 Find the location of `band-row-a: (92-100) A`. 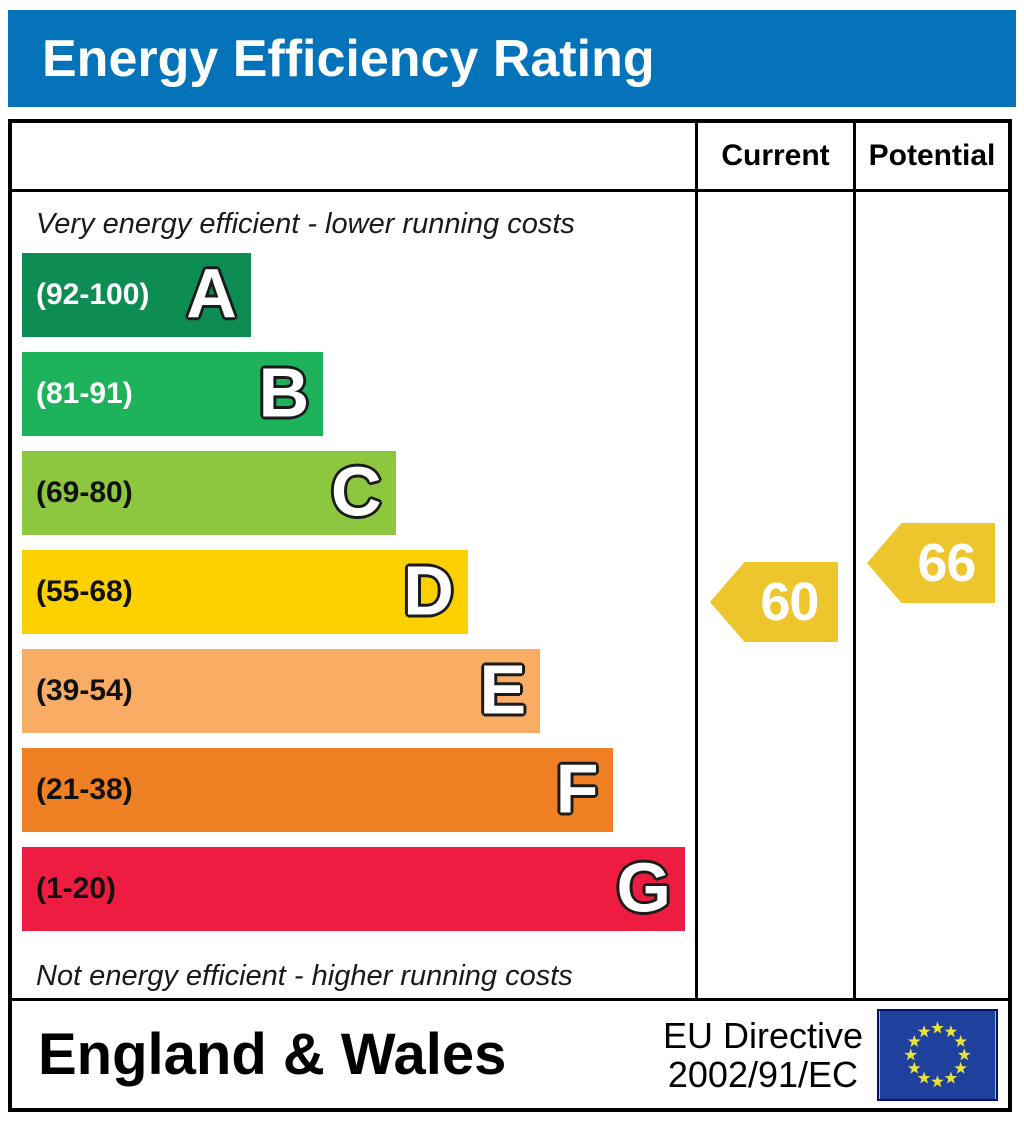

band-row-a: (92-100) A is located at coordinates (358, 302).